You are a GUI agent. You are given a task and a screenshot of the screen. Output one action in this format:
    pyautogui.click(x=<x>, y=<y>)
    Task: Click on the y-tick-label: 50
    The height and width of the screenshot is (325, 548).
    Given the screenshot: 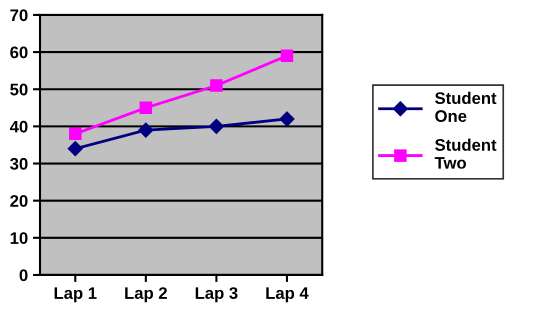 What is the action you would take?
    pyautogui.click(x=19, y=90)
    